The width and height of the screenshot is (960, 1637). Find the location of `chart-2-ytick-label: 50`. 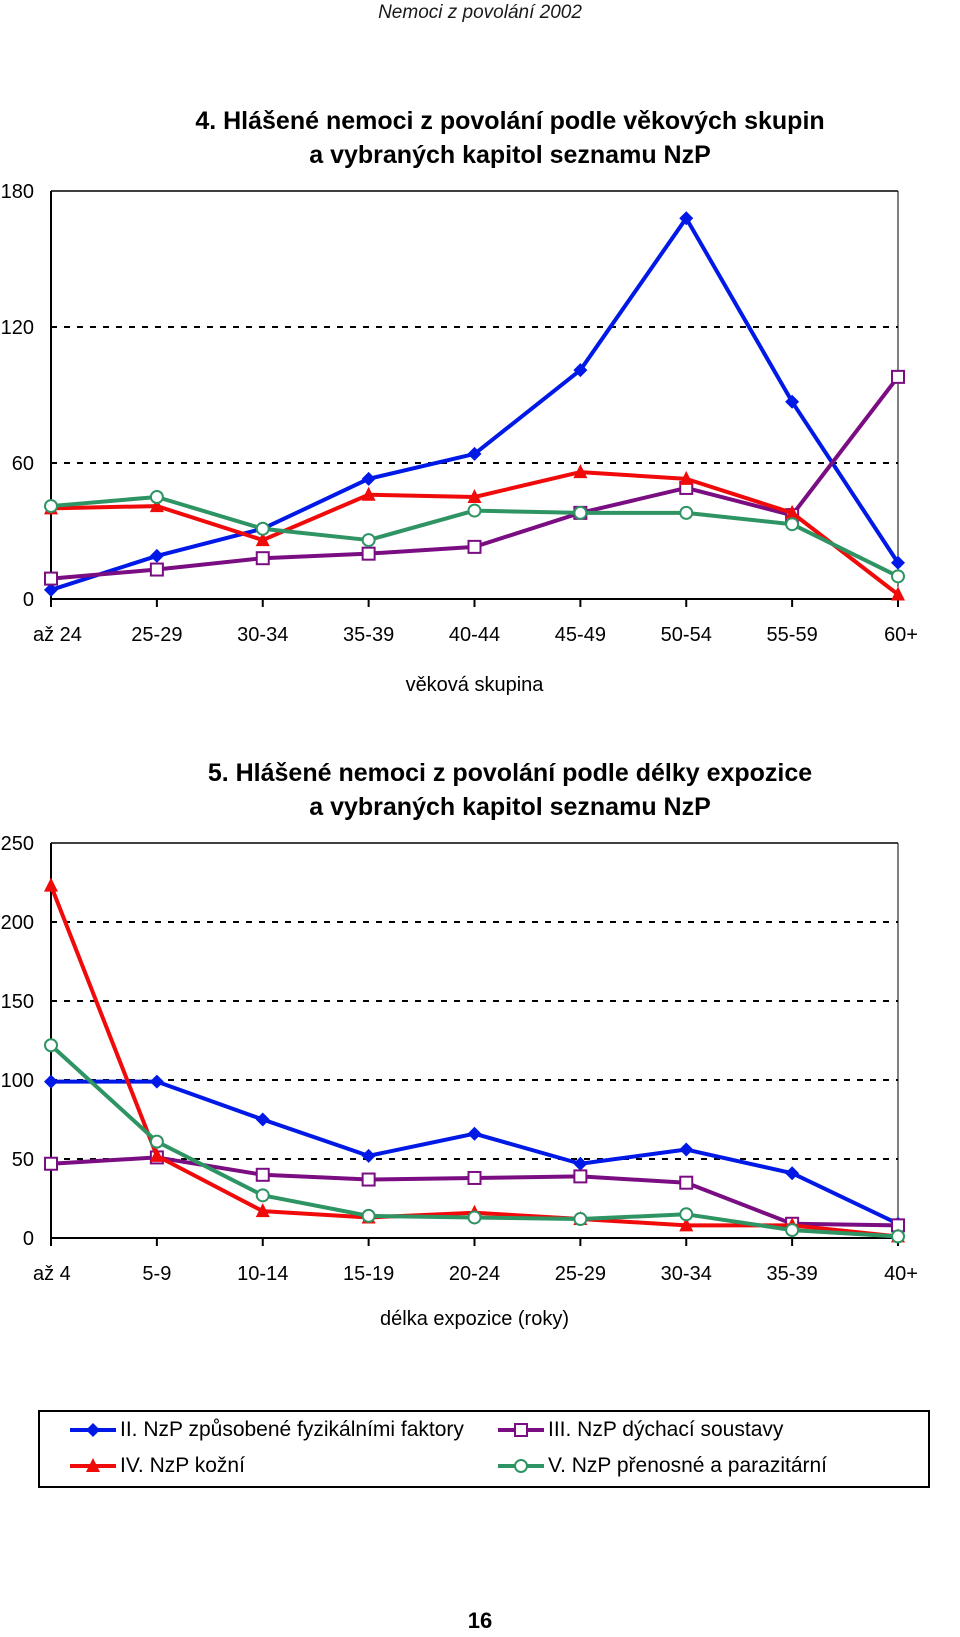

chart-2-ytick-label: 50 is located at coordinates (23, 1160).